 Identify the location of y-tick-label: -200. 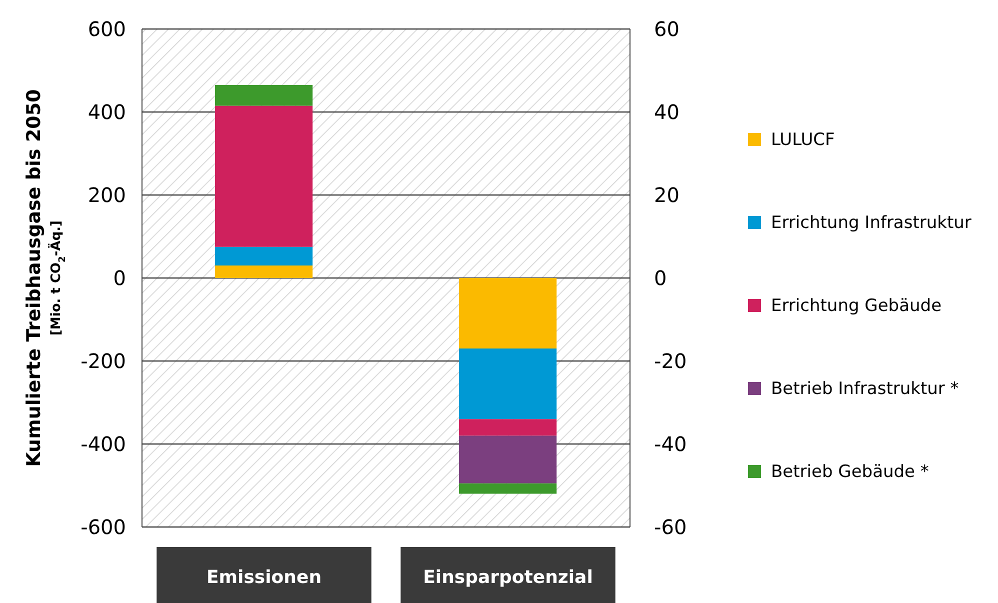
(103, 361).